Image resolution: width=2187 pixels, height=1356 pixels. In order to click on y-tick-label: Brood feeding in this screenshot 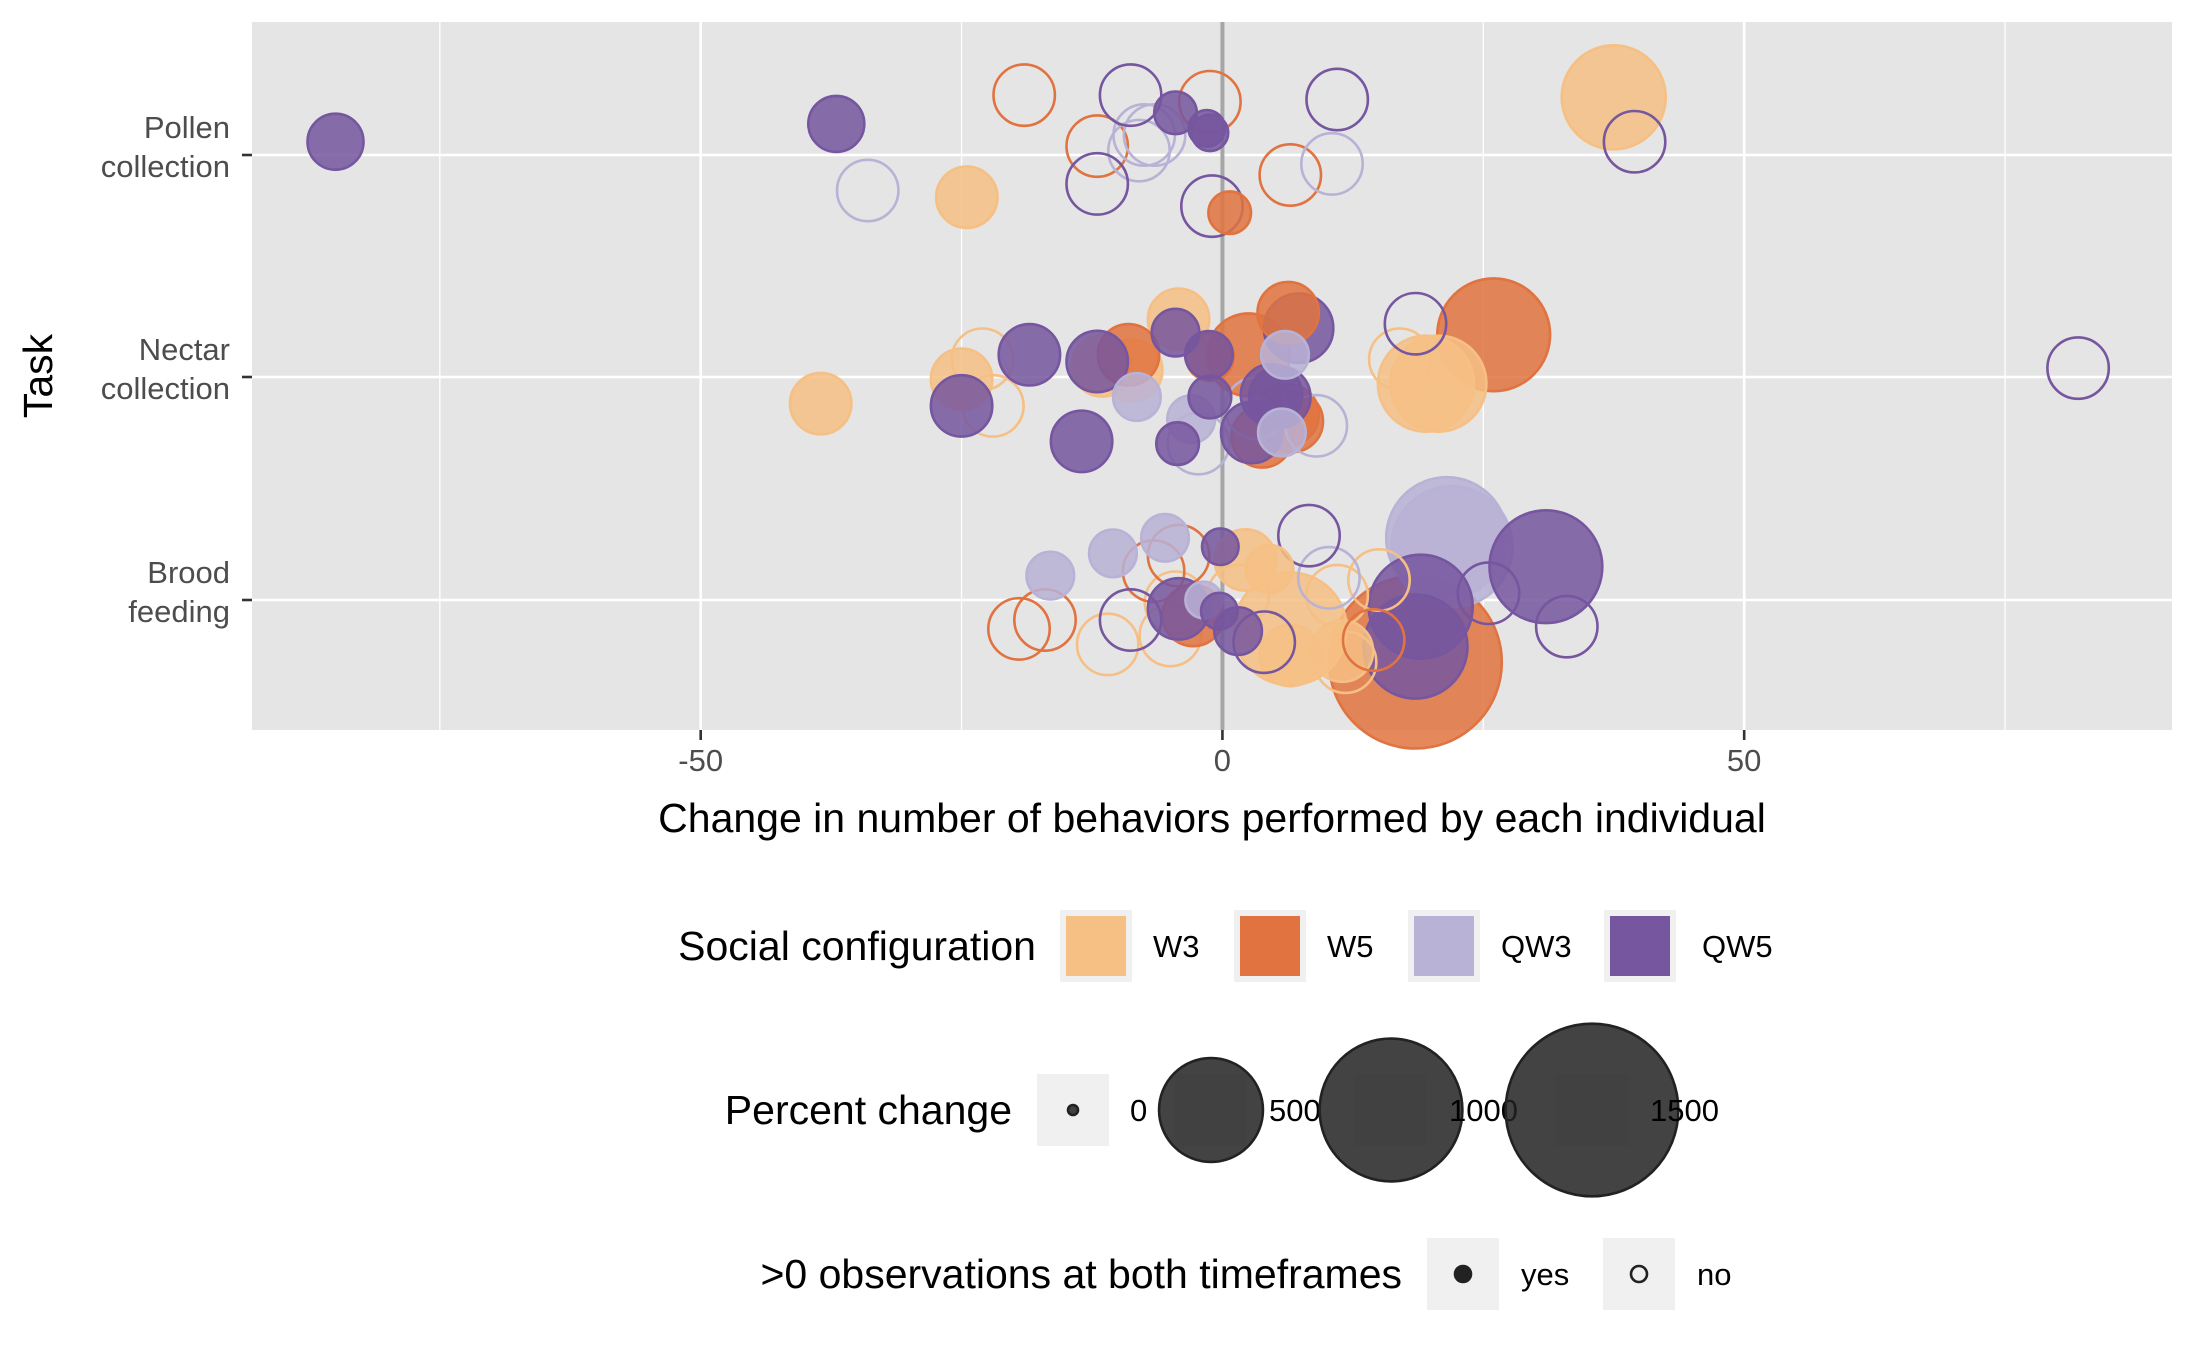, I will do `click(179, 592)`.